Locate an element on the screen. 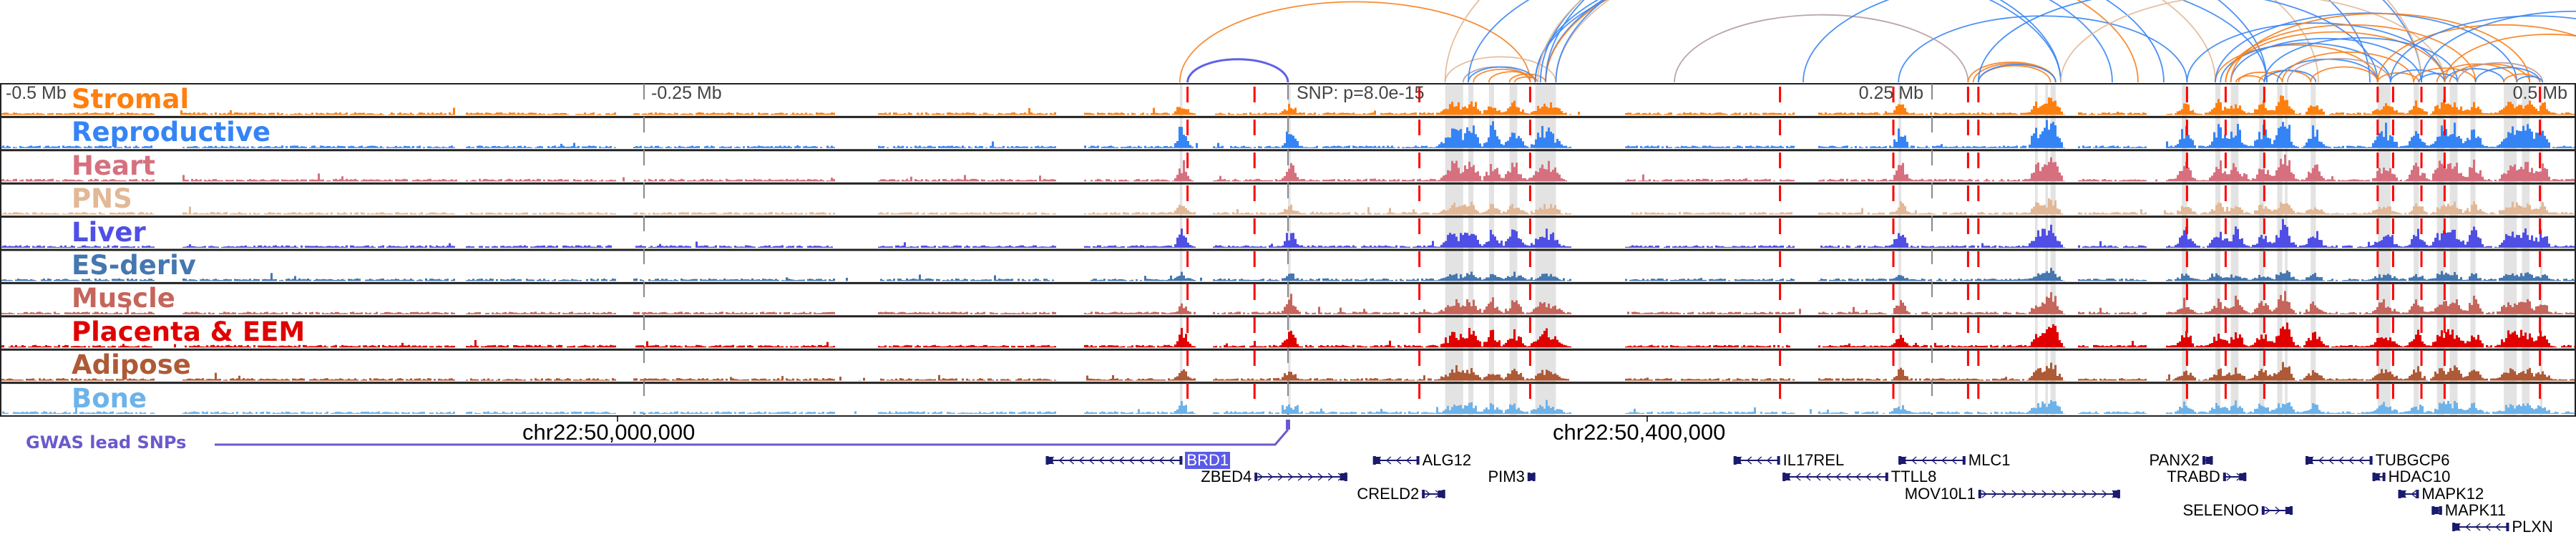  track-label-placenta-eem: Placenta & EEM is located at coordinates (189, 331).